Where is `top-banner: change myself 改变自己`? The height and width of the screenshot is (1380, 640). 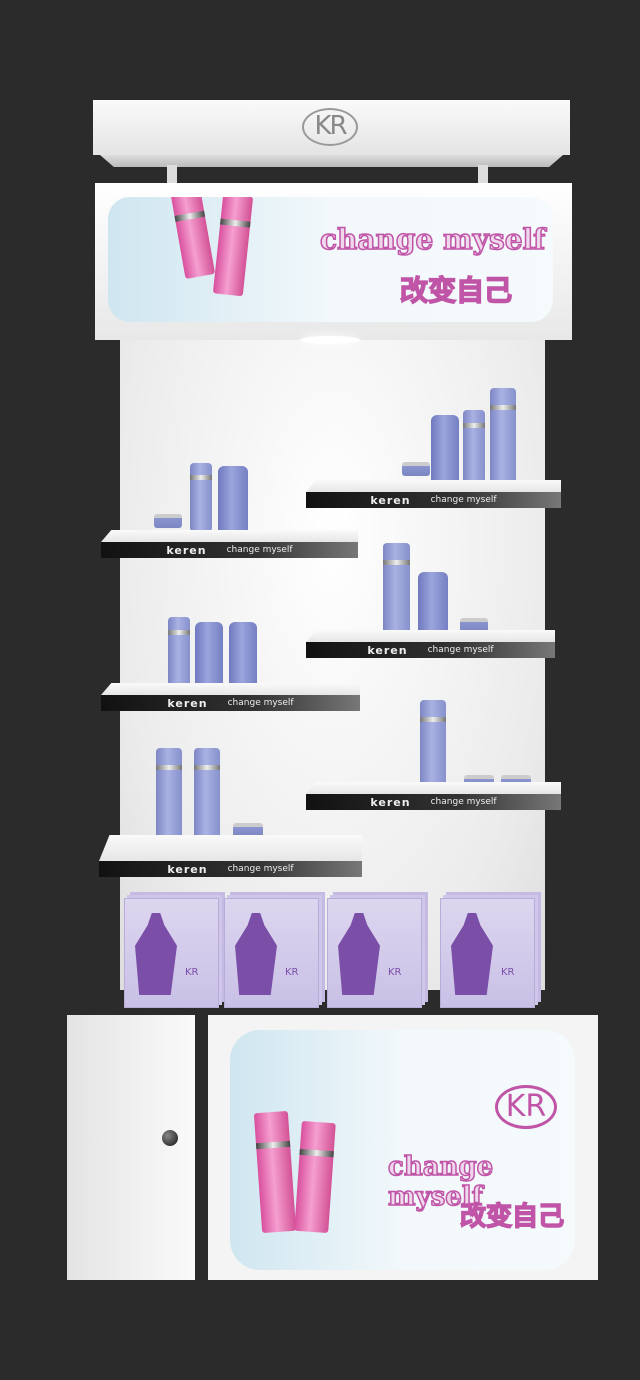 top-banner: change myself 改变自己 is located at coordinates (330, 259).